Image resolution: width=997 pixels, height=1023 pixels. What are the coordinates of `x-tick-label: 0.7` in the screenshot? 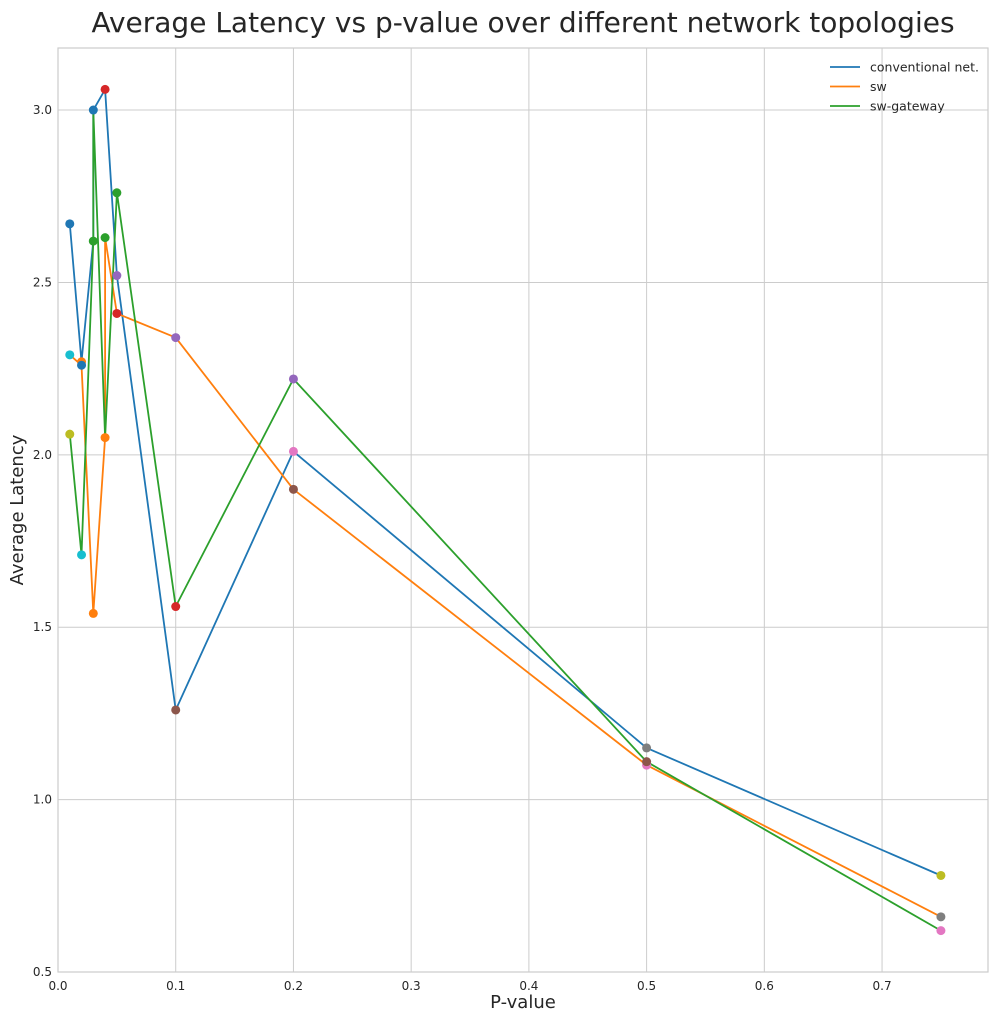 It's located at (882, 986).